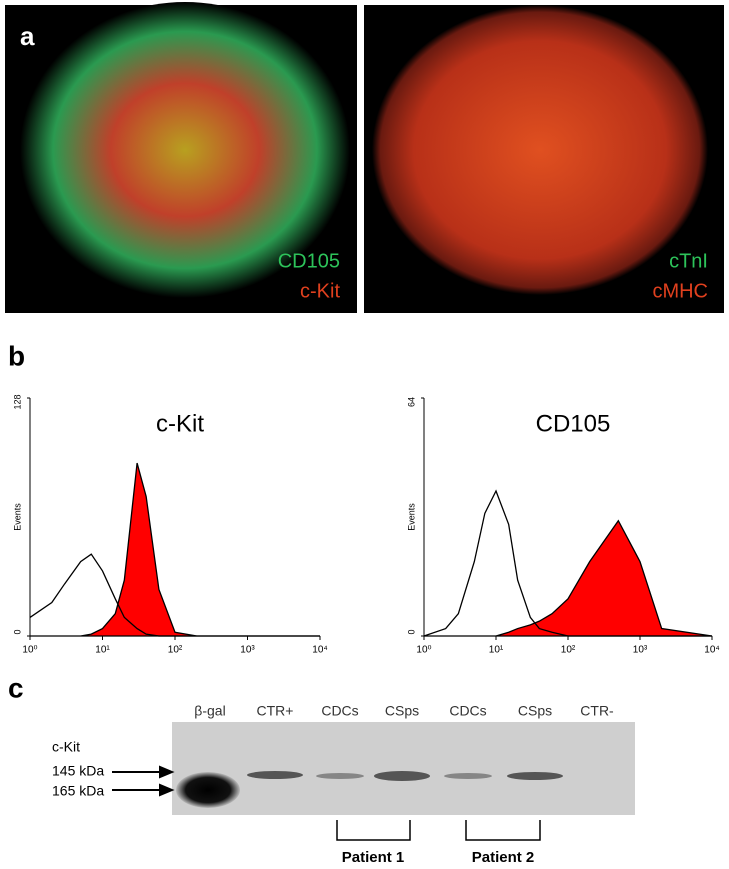 The image size is (729, 869). I want to click on arrows, so click(143, 781).